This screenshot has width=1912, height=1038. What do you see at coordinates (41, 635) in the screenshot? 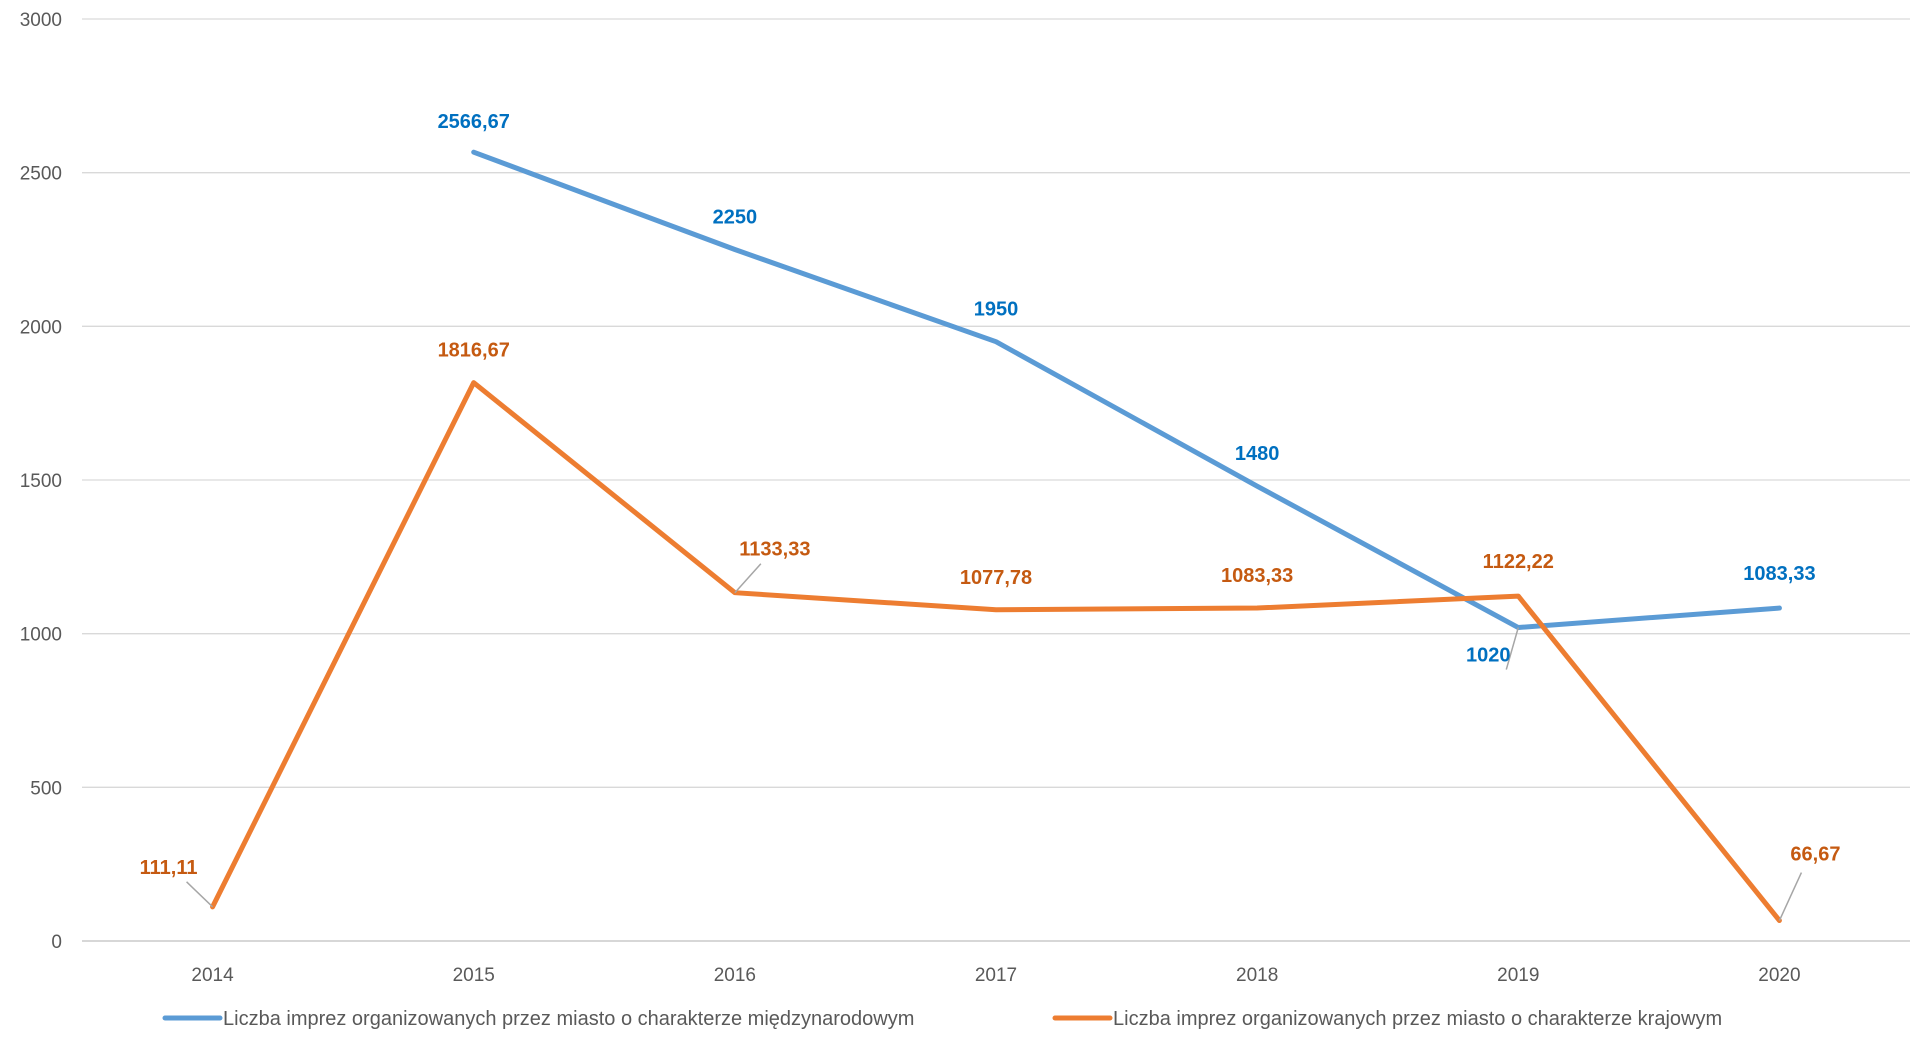
I see `y-tick-label: 1000` at bounding box center [41, 635].